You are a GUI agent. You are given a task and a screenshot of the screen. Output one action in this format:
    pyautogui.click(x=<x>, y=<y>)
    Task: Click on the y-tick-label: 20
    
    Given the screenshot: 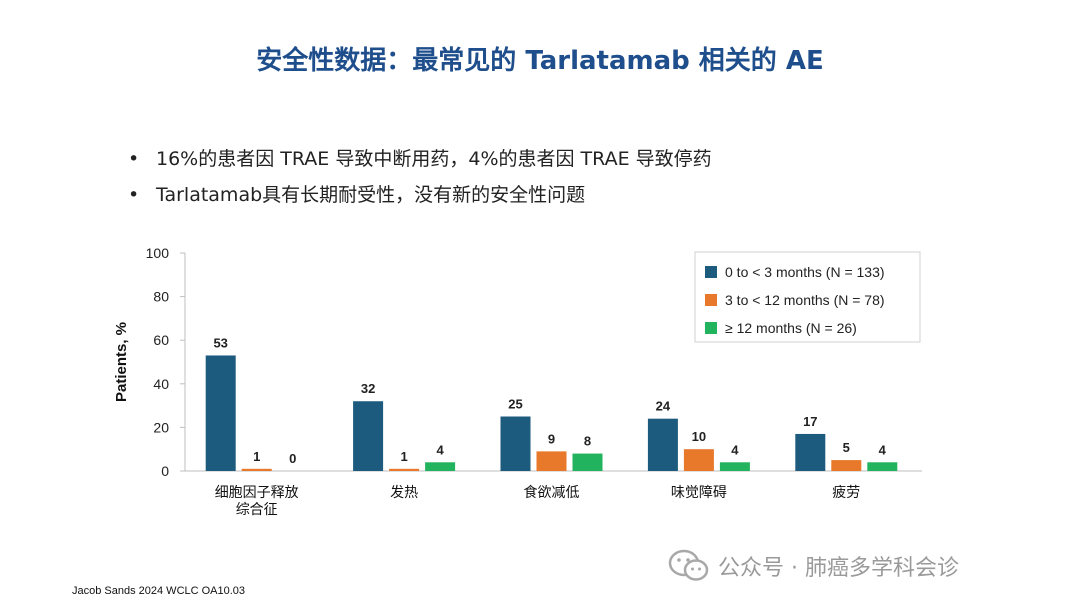 What is the action you would take?
    pyautogui.click(x=161, y=427)
    